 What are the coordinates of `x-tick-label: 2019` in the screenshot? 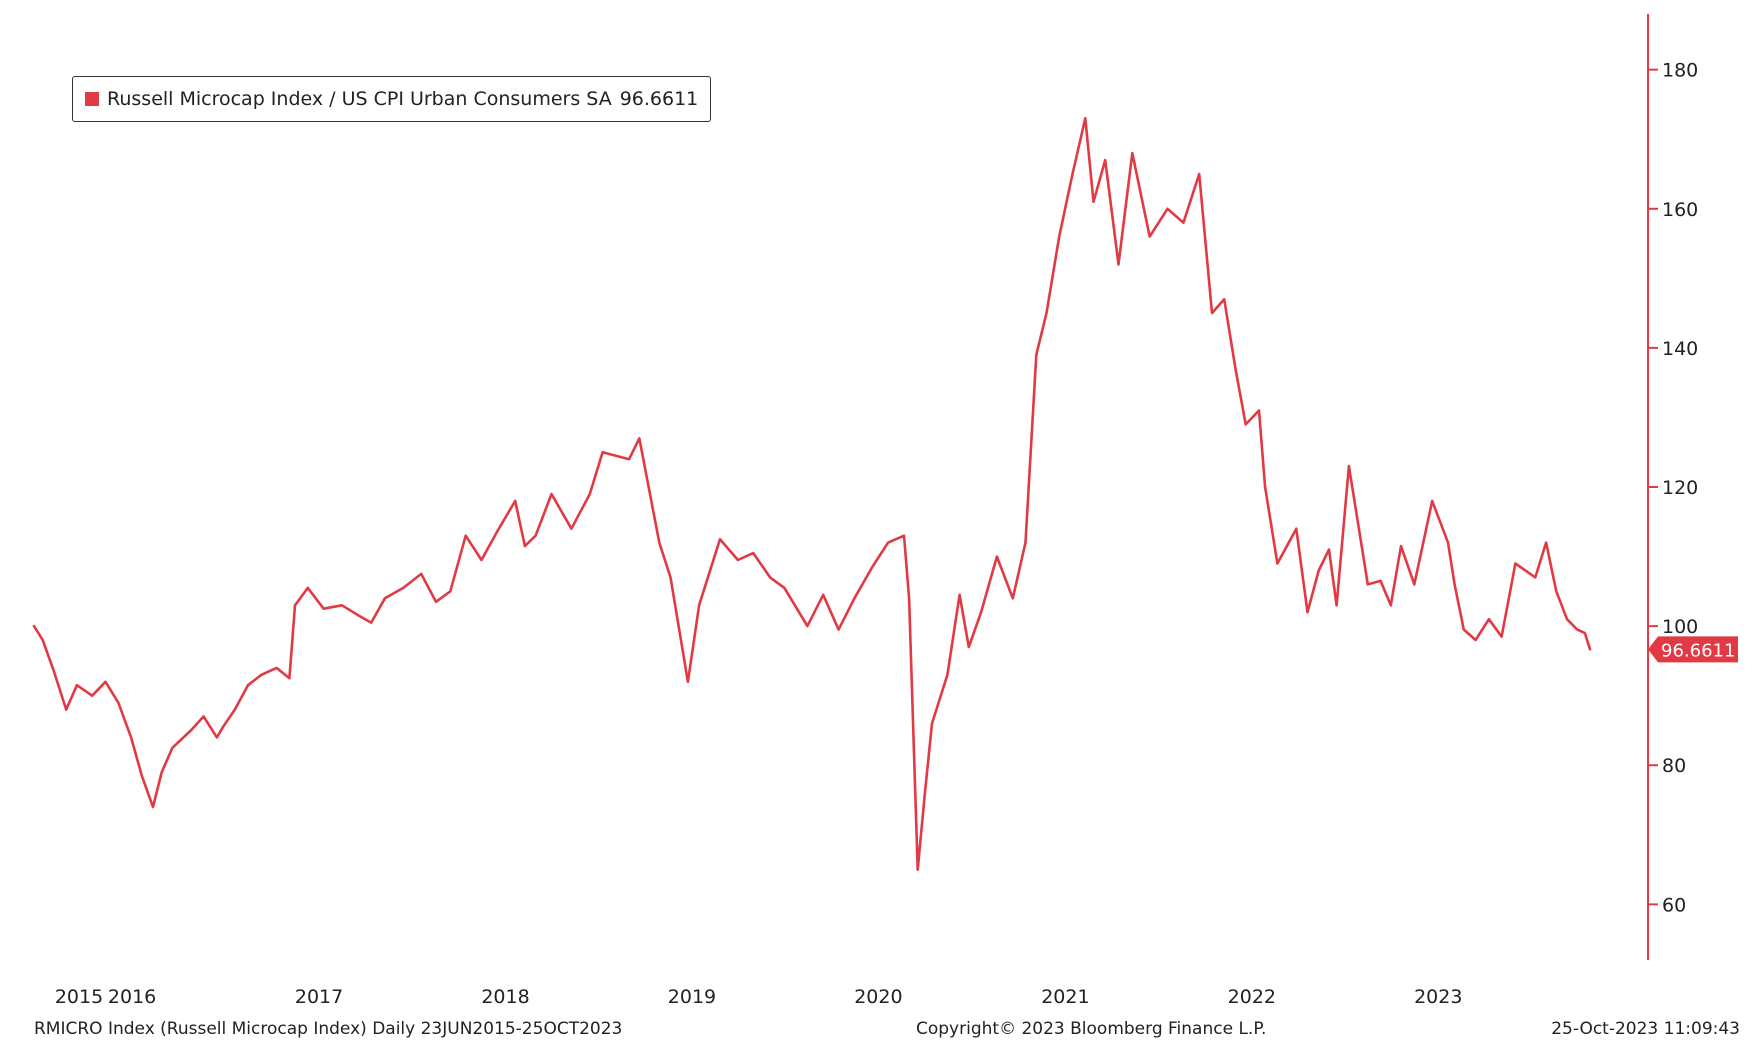 It's located at (692, 997).